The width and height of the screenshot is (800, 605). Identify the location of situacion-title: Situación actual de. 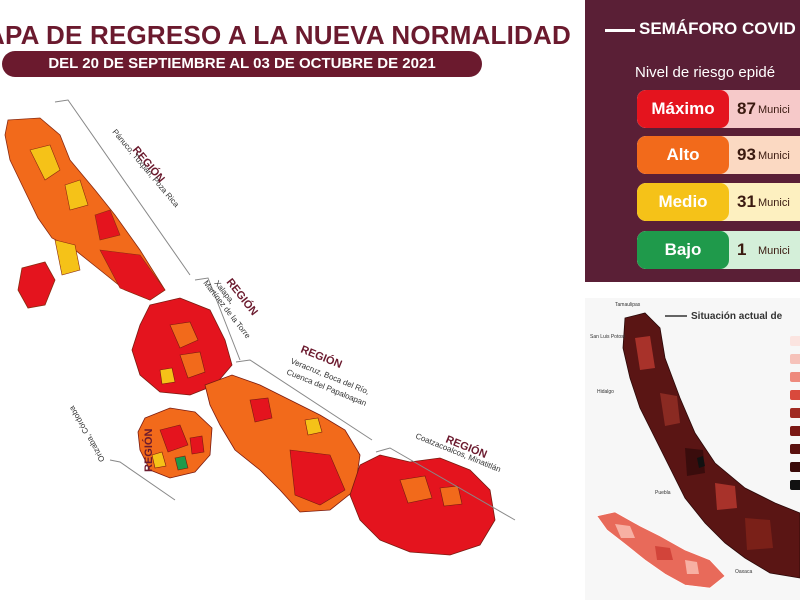
(737, 316).